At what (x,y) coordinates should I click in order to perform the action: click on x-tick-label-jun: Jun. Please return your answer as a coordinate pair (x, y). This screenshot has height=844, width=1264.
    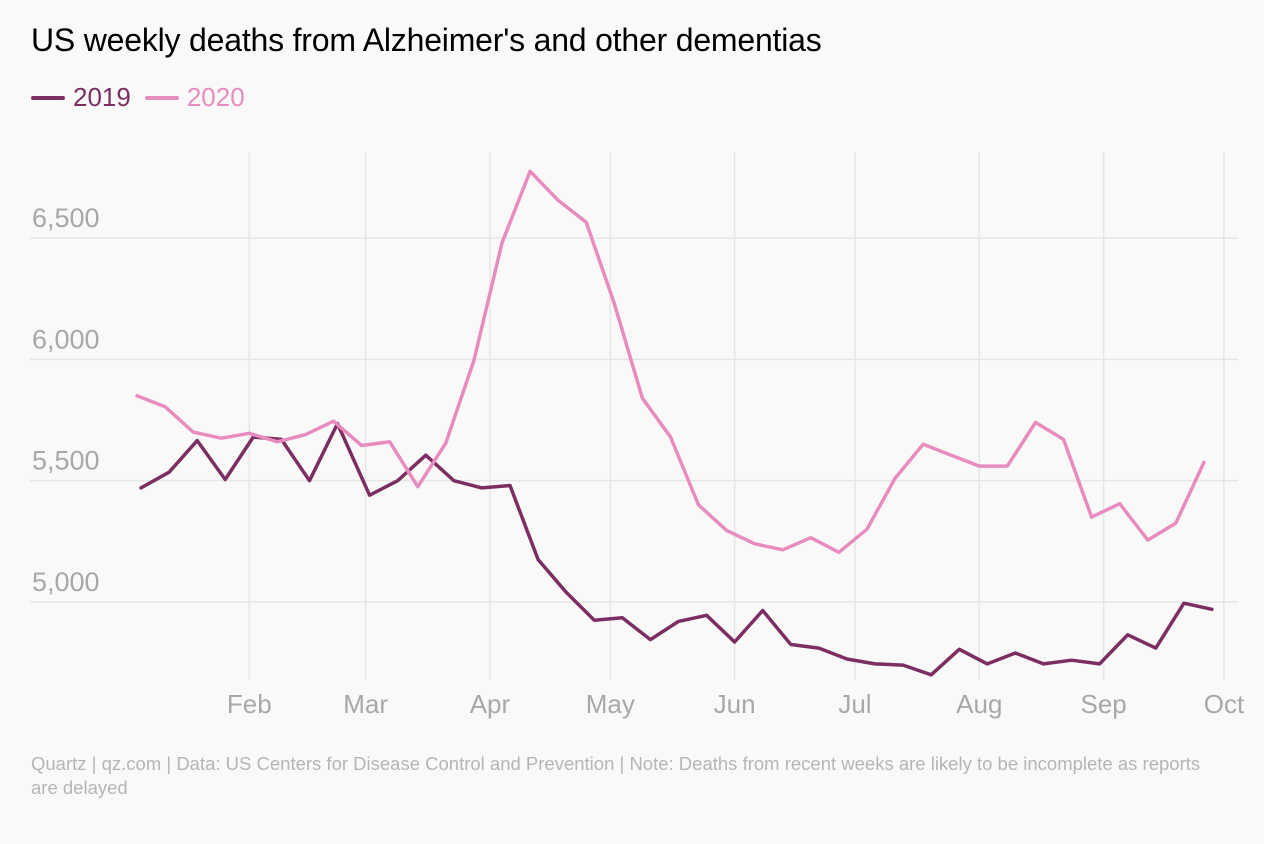
    Looking at the image, I should click on (735, 704).